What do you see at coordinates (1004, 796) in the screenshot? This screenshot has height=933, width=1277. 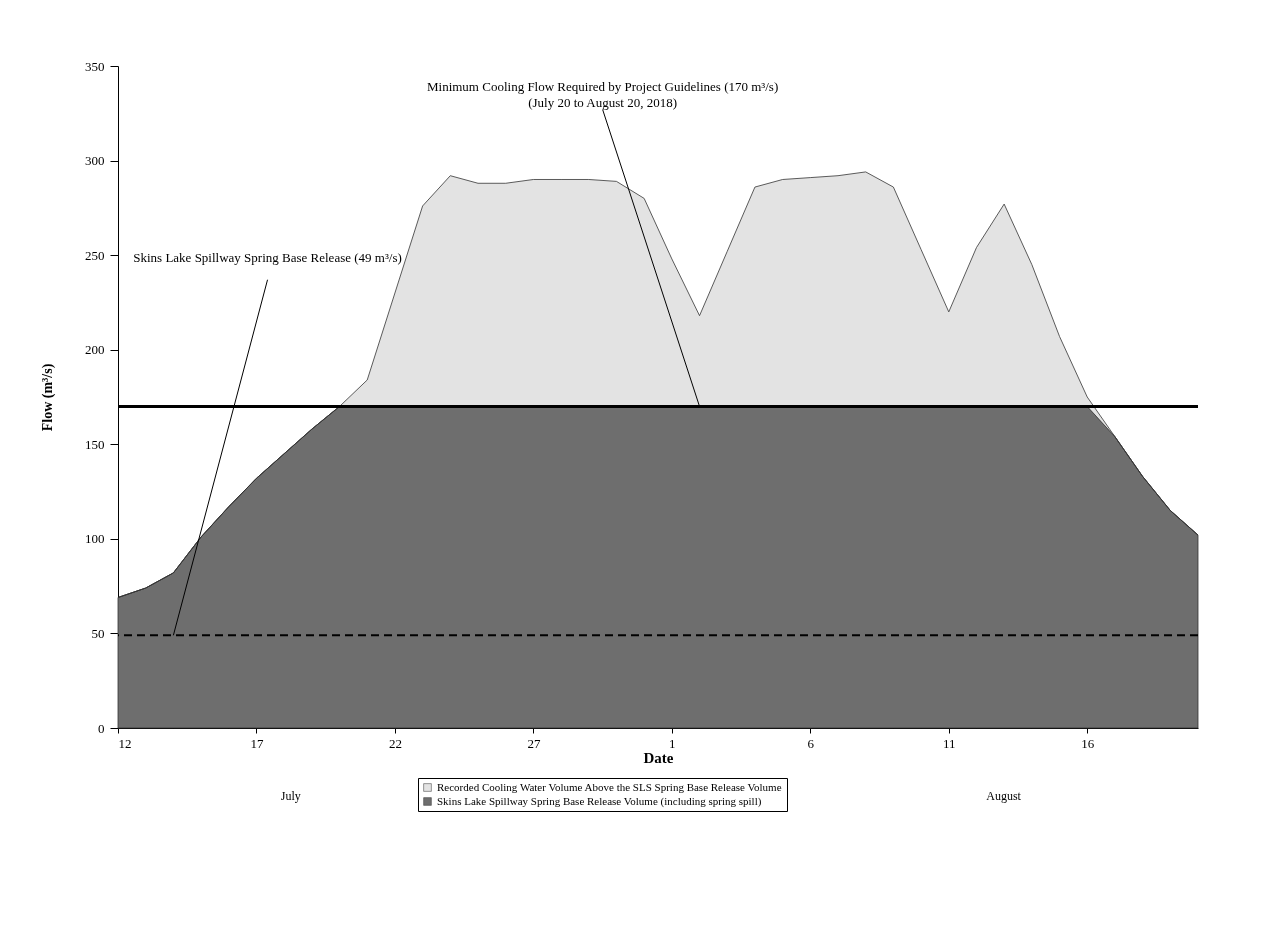 I see `text: August` at bounding box center [1004, 796].